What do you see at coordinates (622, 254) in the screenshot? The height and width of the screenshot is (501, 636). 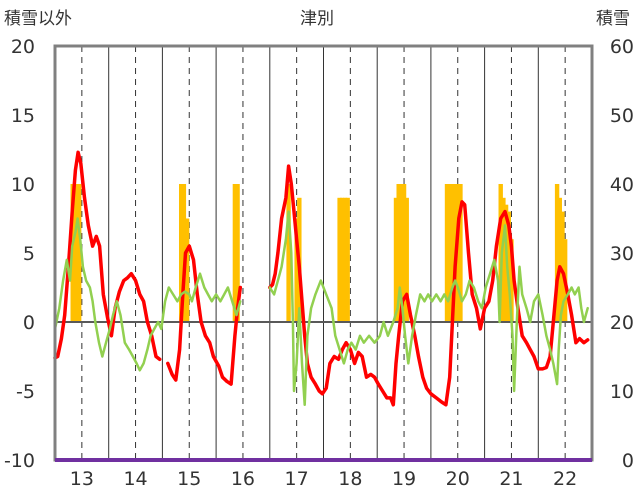 I see `right-y-tick-label: 30` at bounding box center [622, 254].